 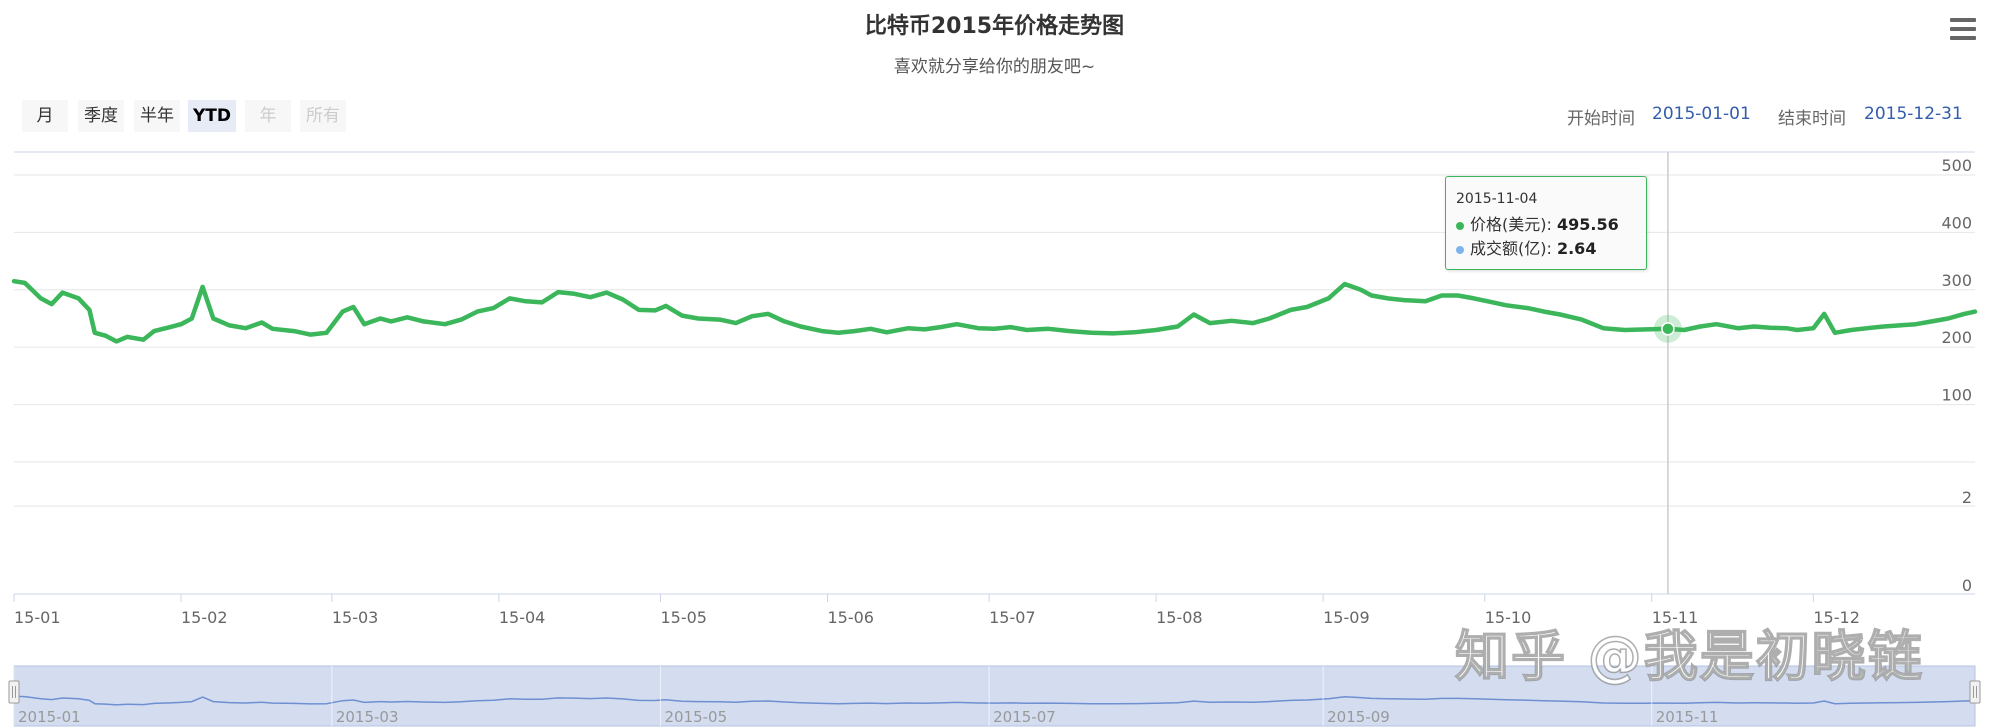 I want to click on tooltip-price-value: 495.56, so click(x=1587, y=224).